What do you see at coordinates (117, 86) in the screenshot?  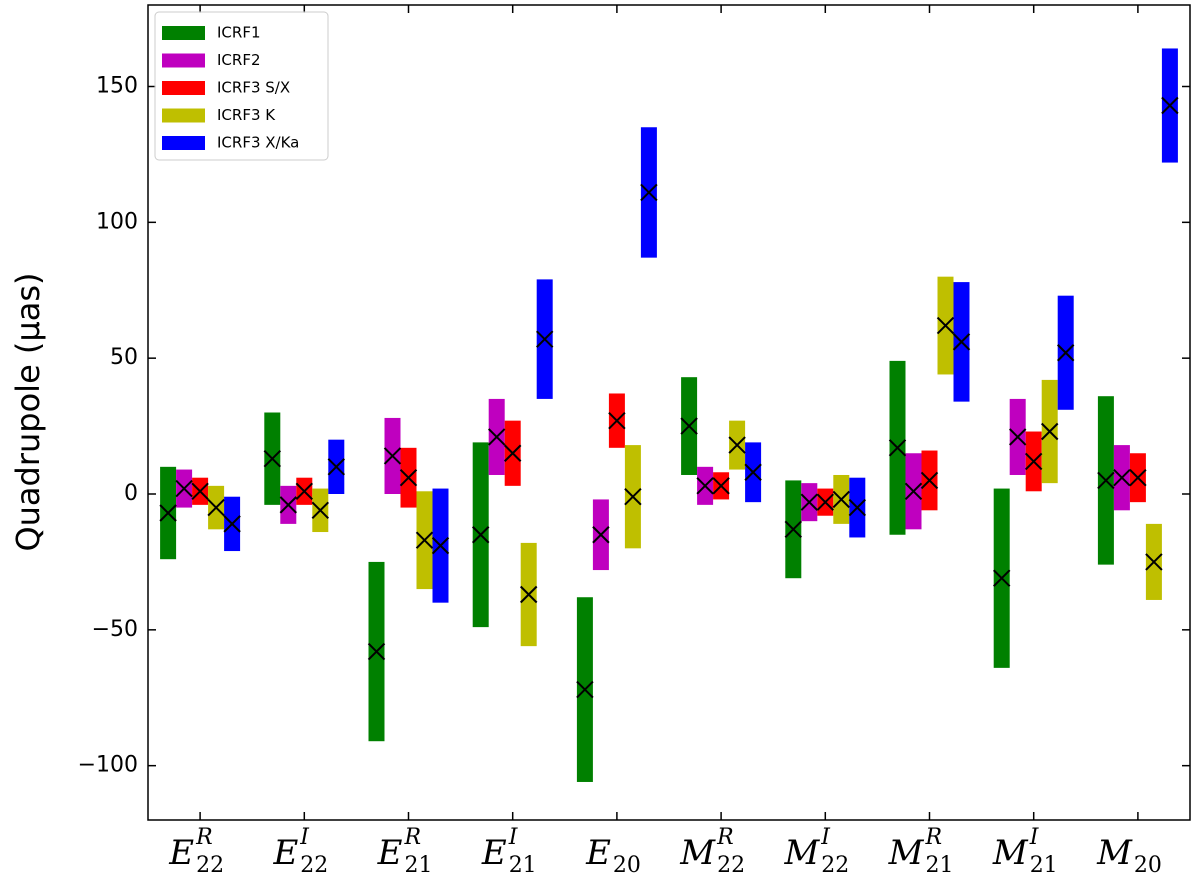 I see `y-tick-label: 150` at bounding box center [117, 86].